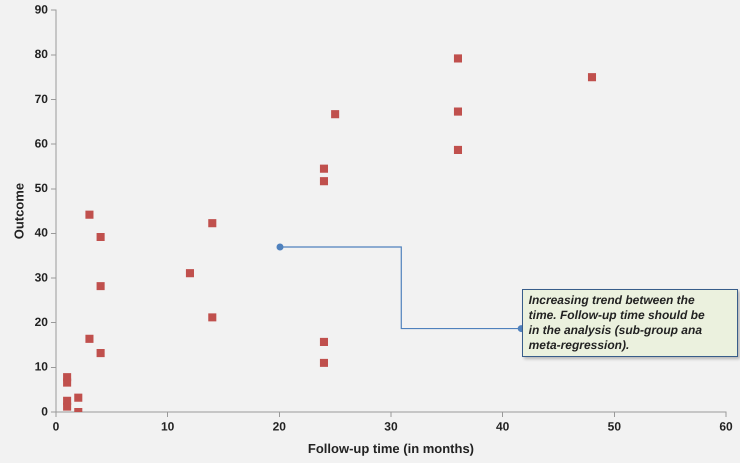 This screenshot has height=463, width=740. What do you see at coordinates (167, 427) in the screenshot?
I see `x-tick-label: 10` at bounding box center [167, 427].